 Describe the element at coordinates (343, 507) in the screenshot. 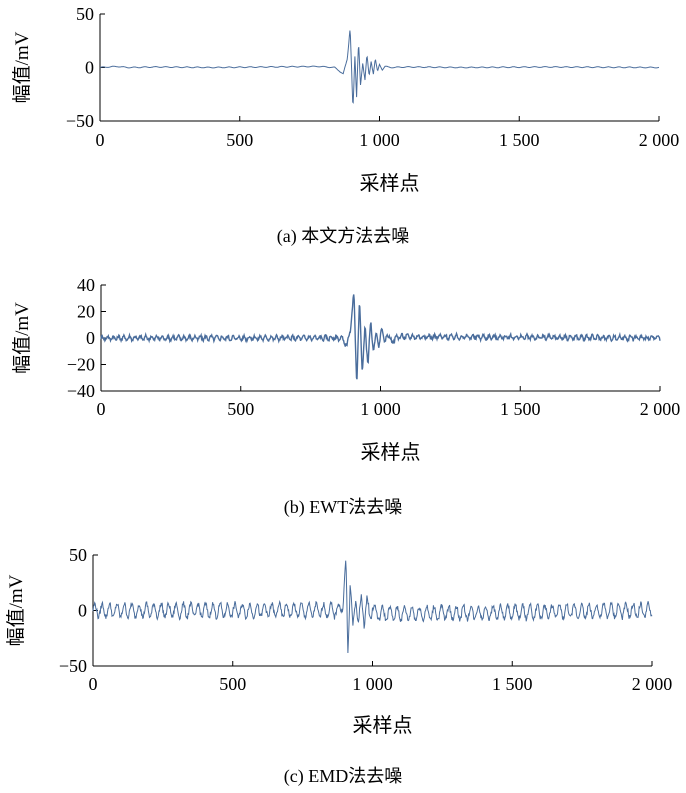

I see `caption-b: (b) EWT法去噪` at that location.